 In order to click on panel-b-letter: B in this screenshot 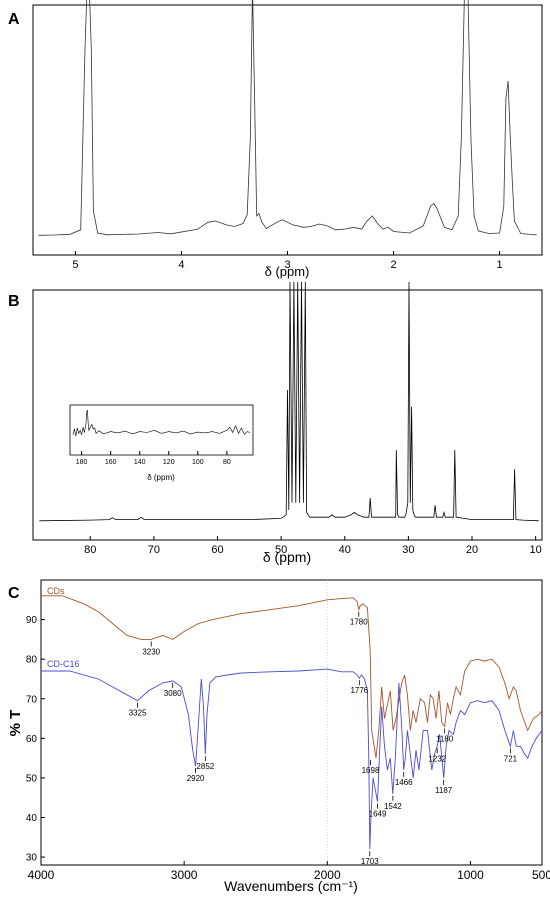, I will do `click(14, 301)`.